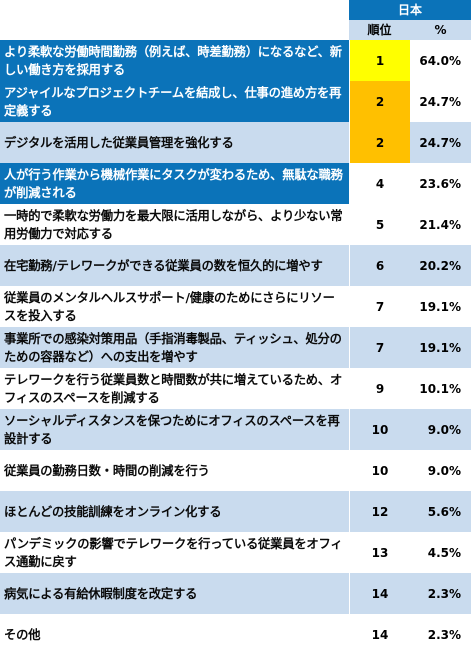  Describe the element at coordinates (113, 511) in the screenshot. I see `row-label: ほとんどの技能訓練をオンライン化する` at that location.